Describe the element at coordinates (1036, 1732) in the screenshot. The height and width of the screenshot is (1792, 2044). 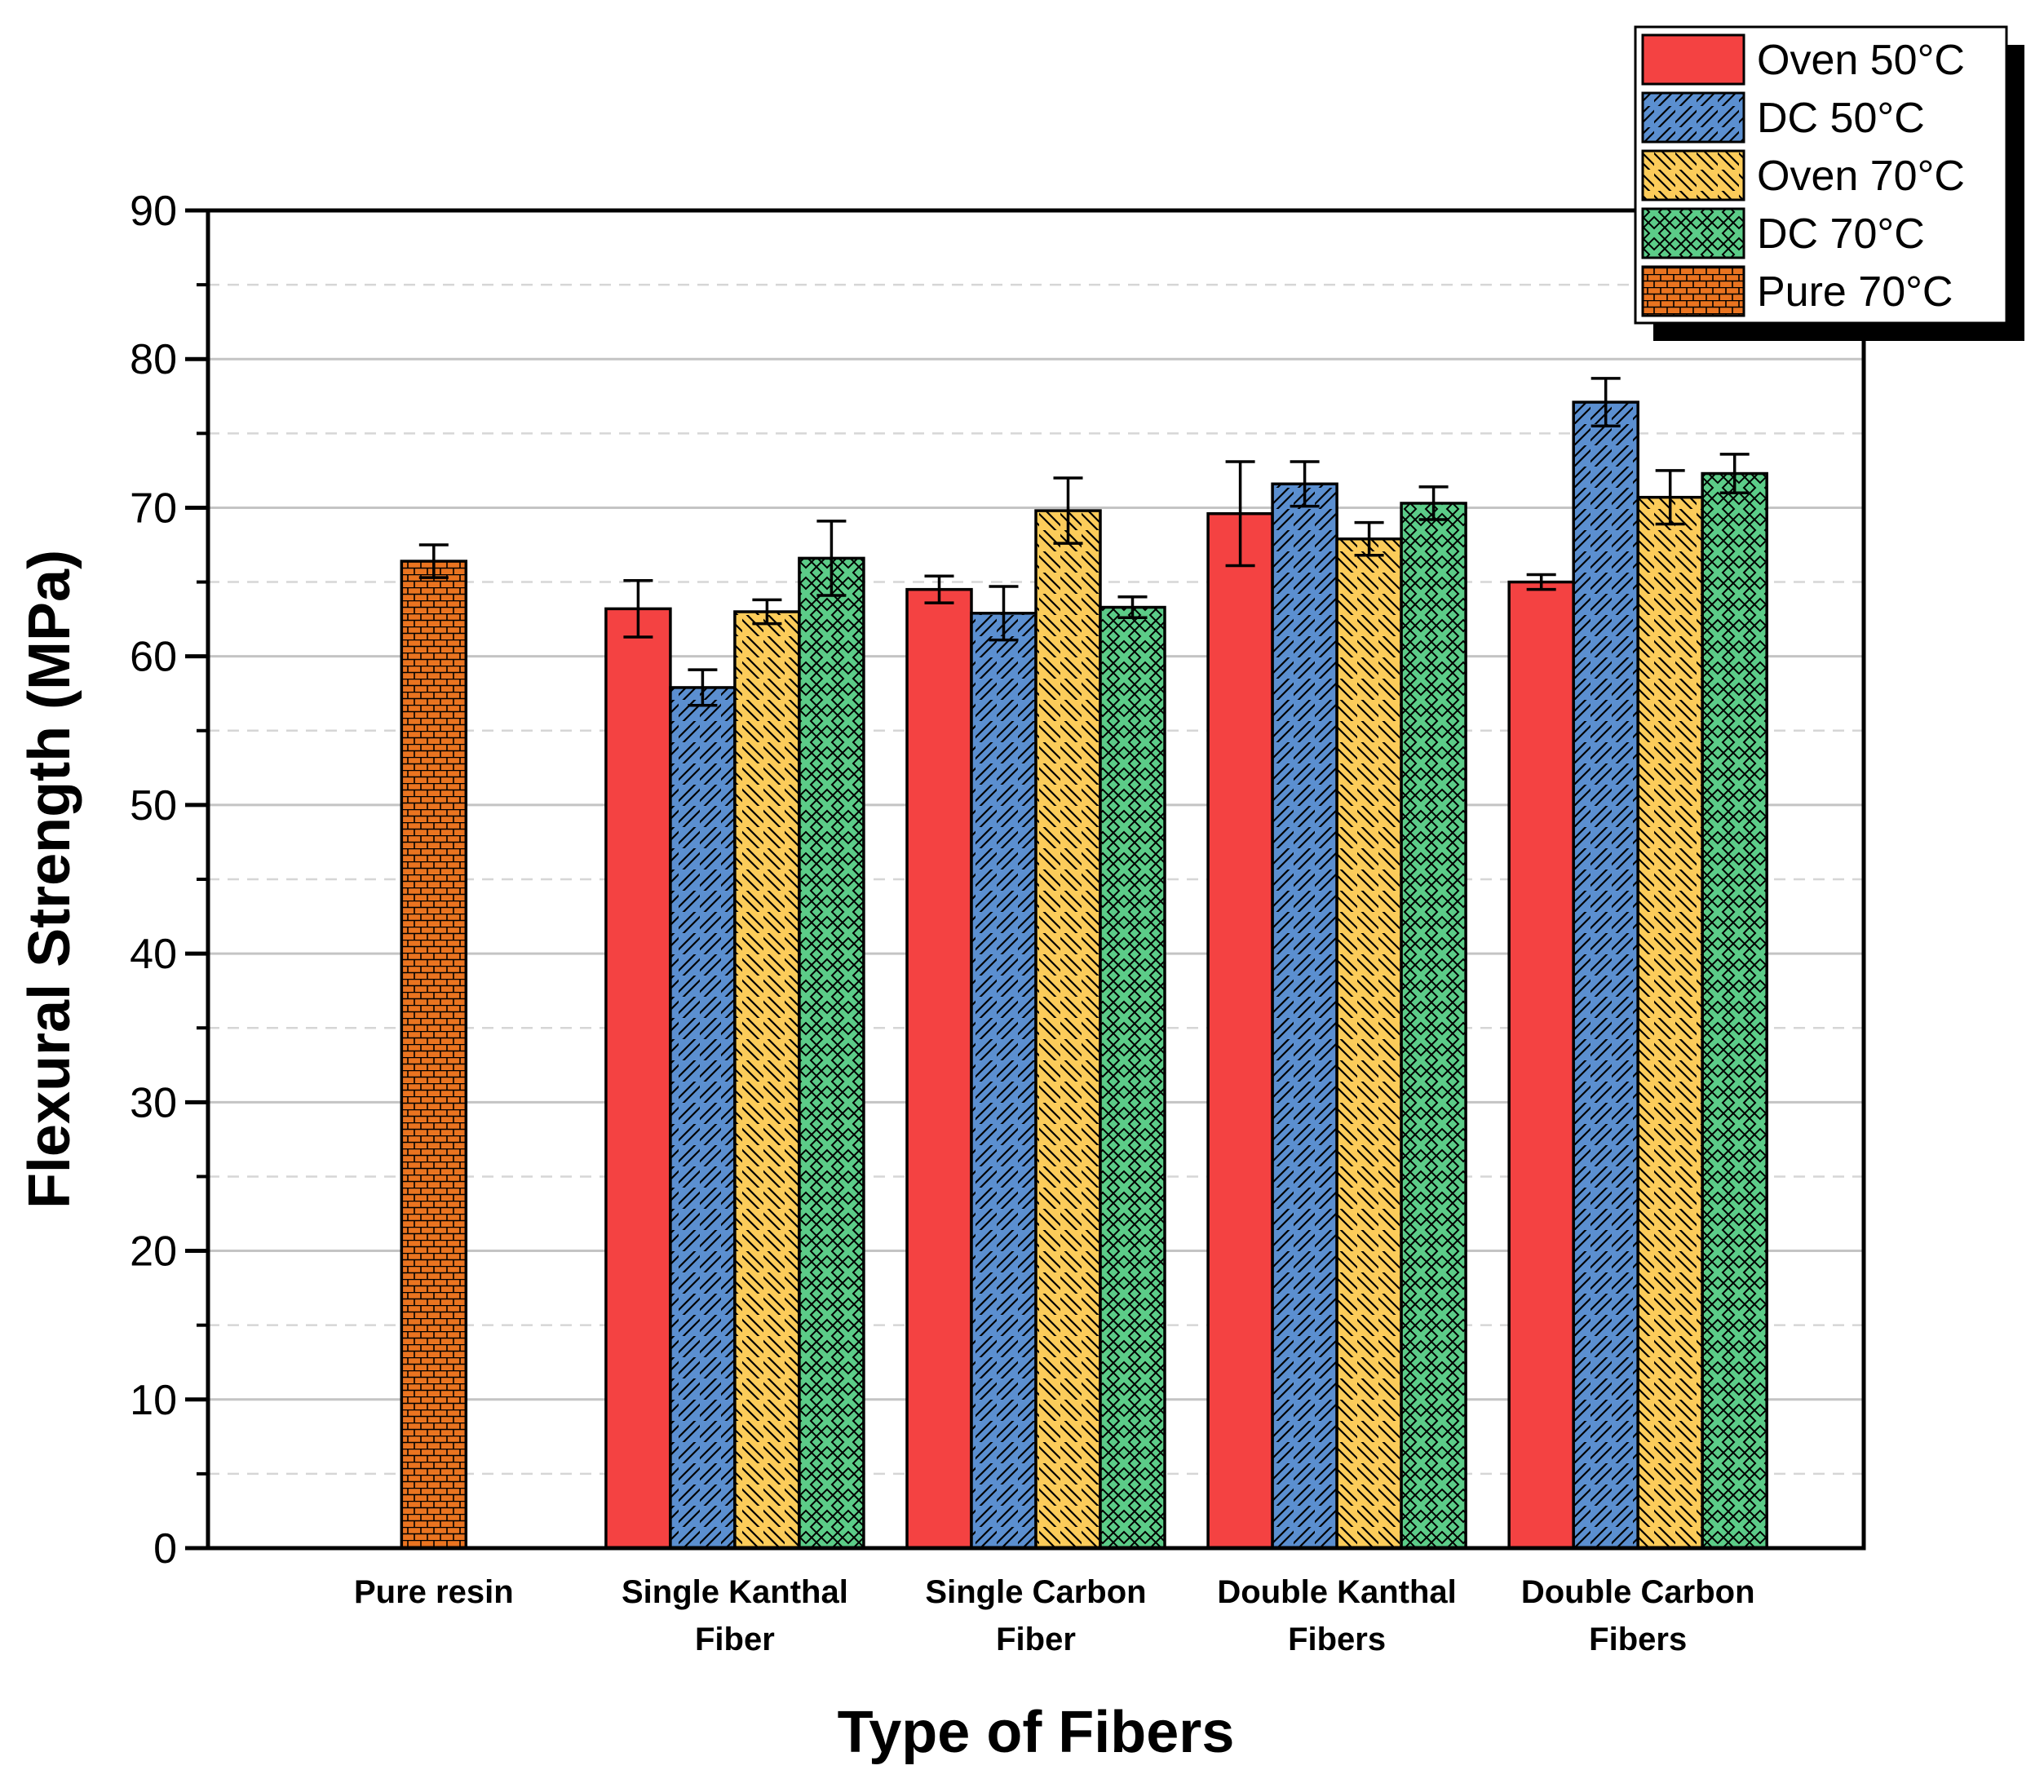
I see `x-axis-title: Type of Fibers` at that location.